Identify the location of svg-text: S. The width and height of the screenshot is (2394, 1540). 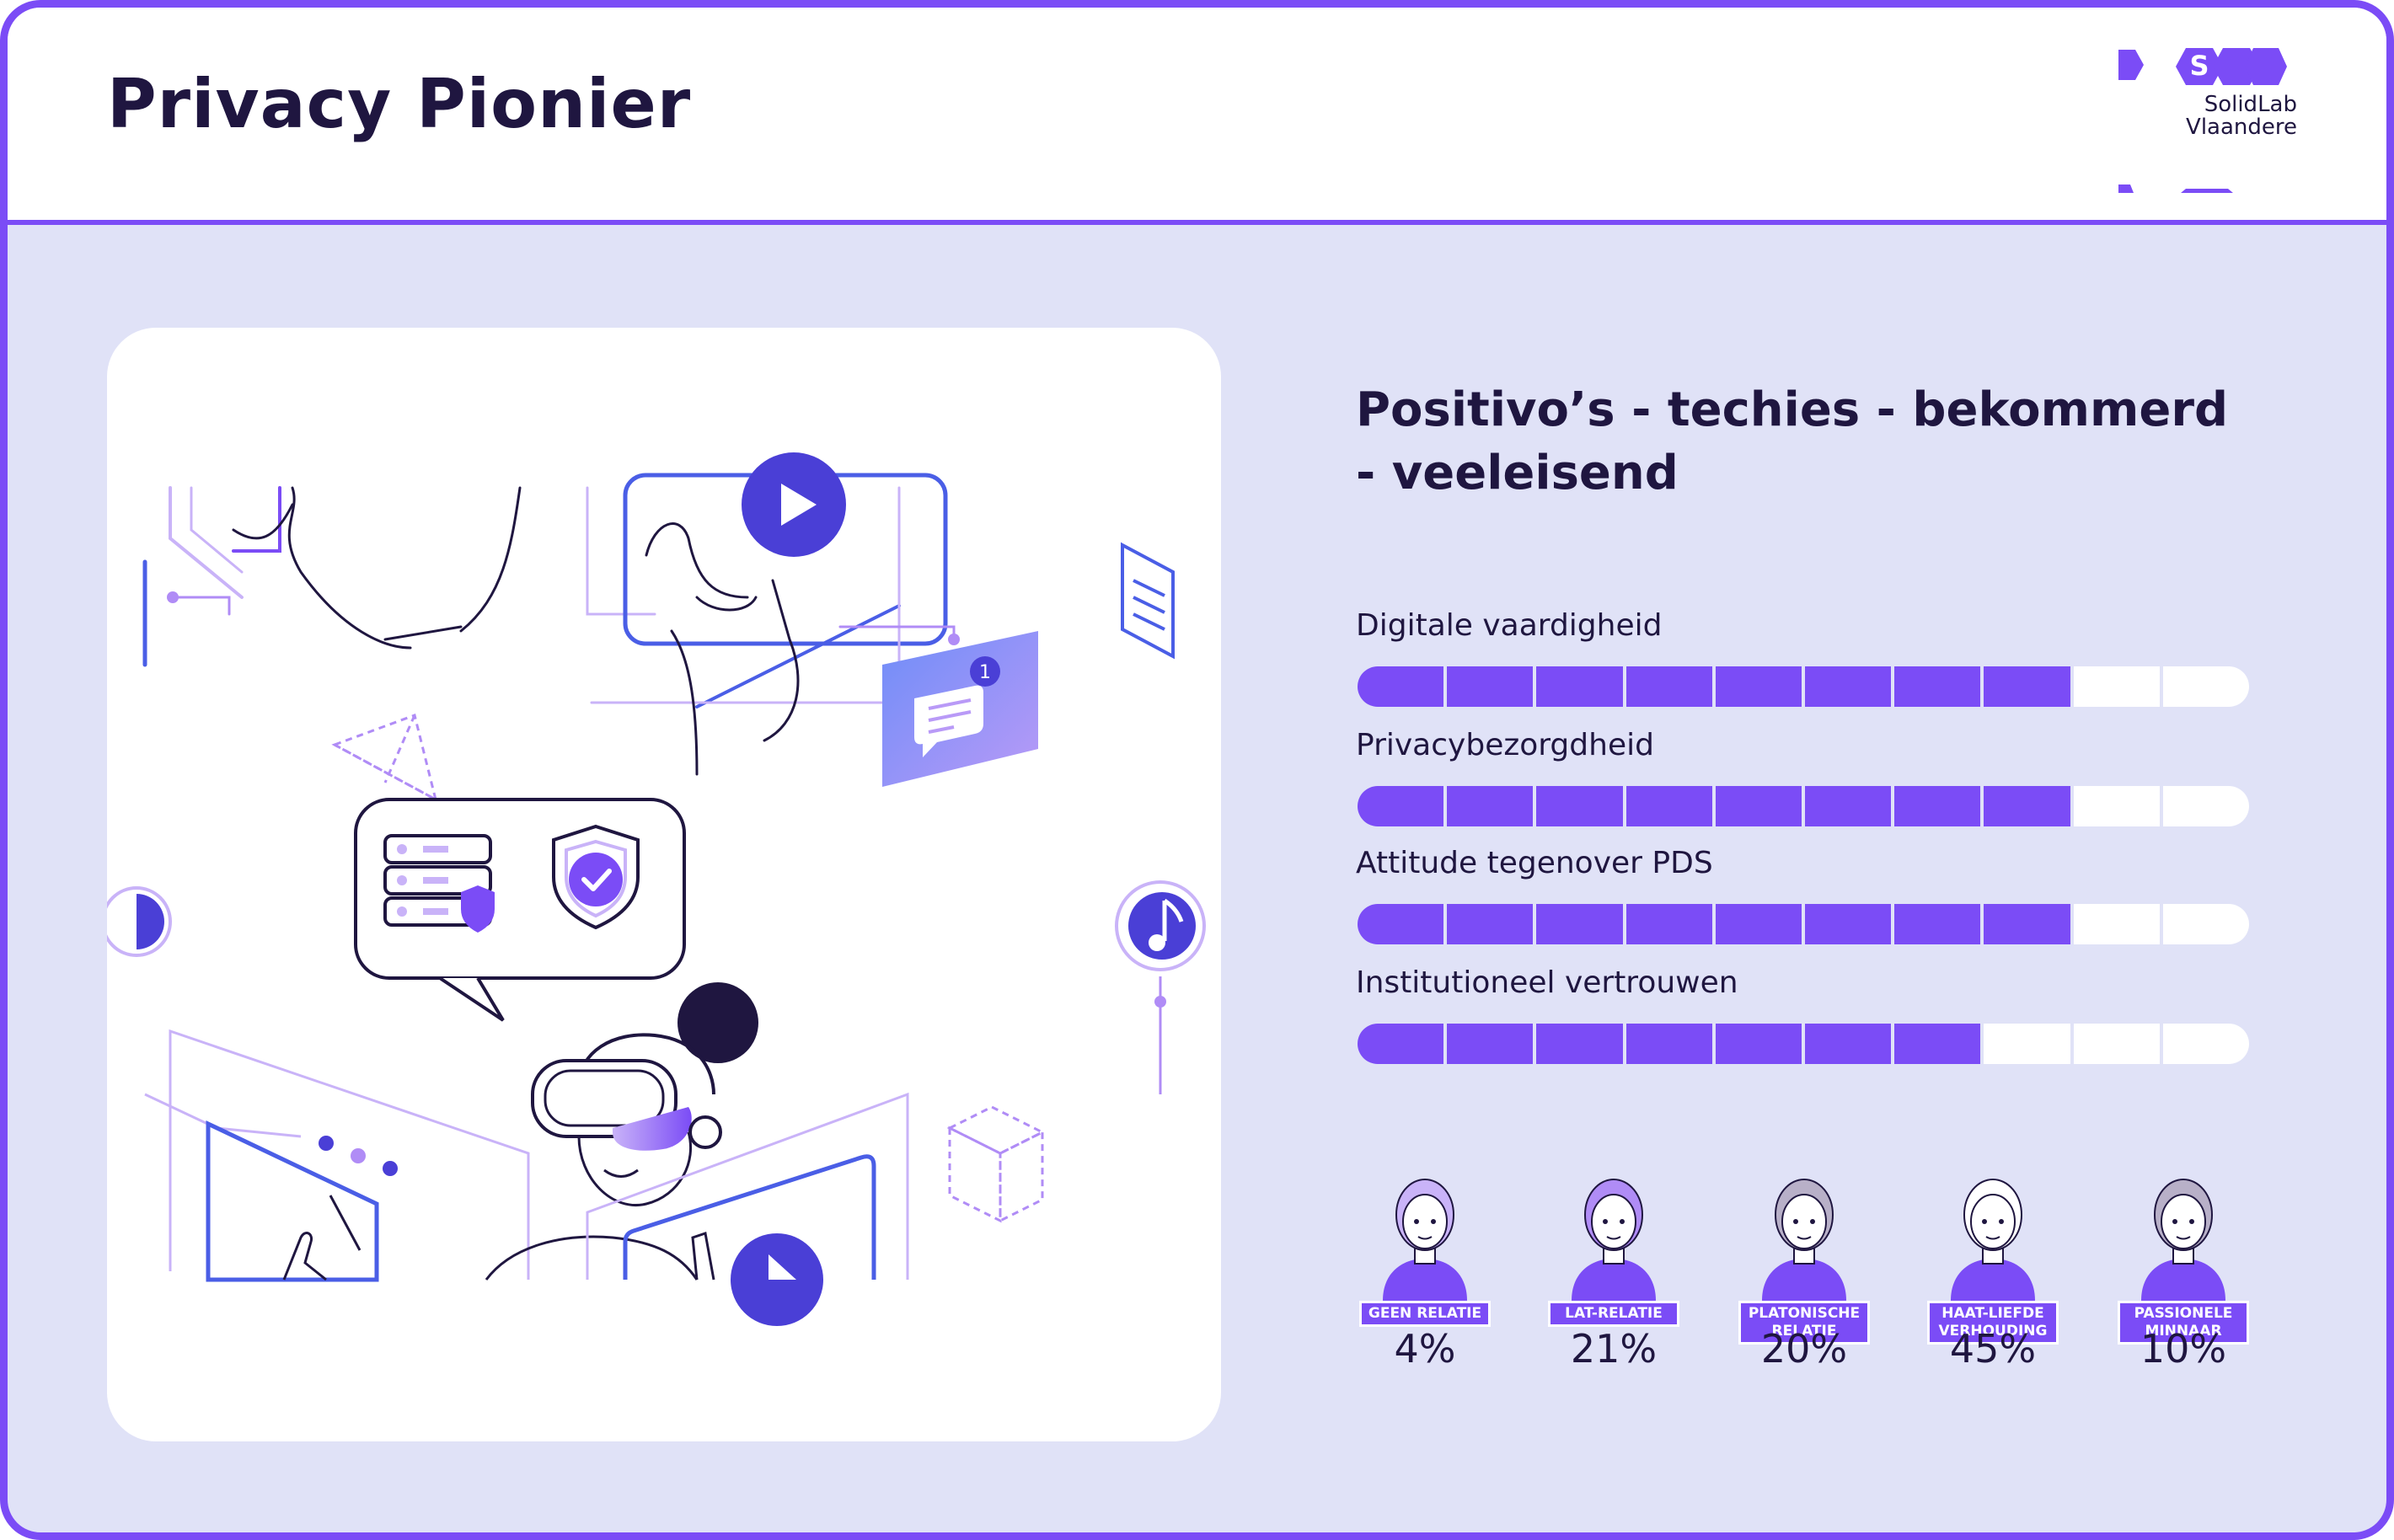
(2199, 66).